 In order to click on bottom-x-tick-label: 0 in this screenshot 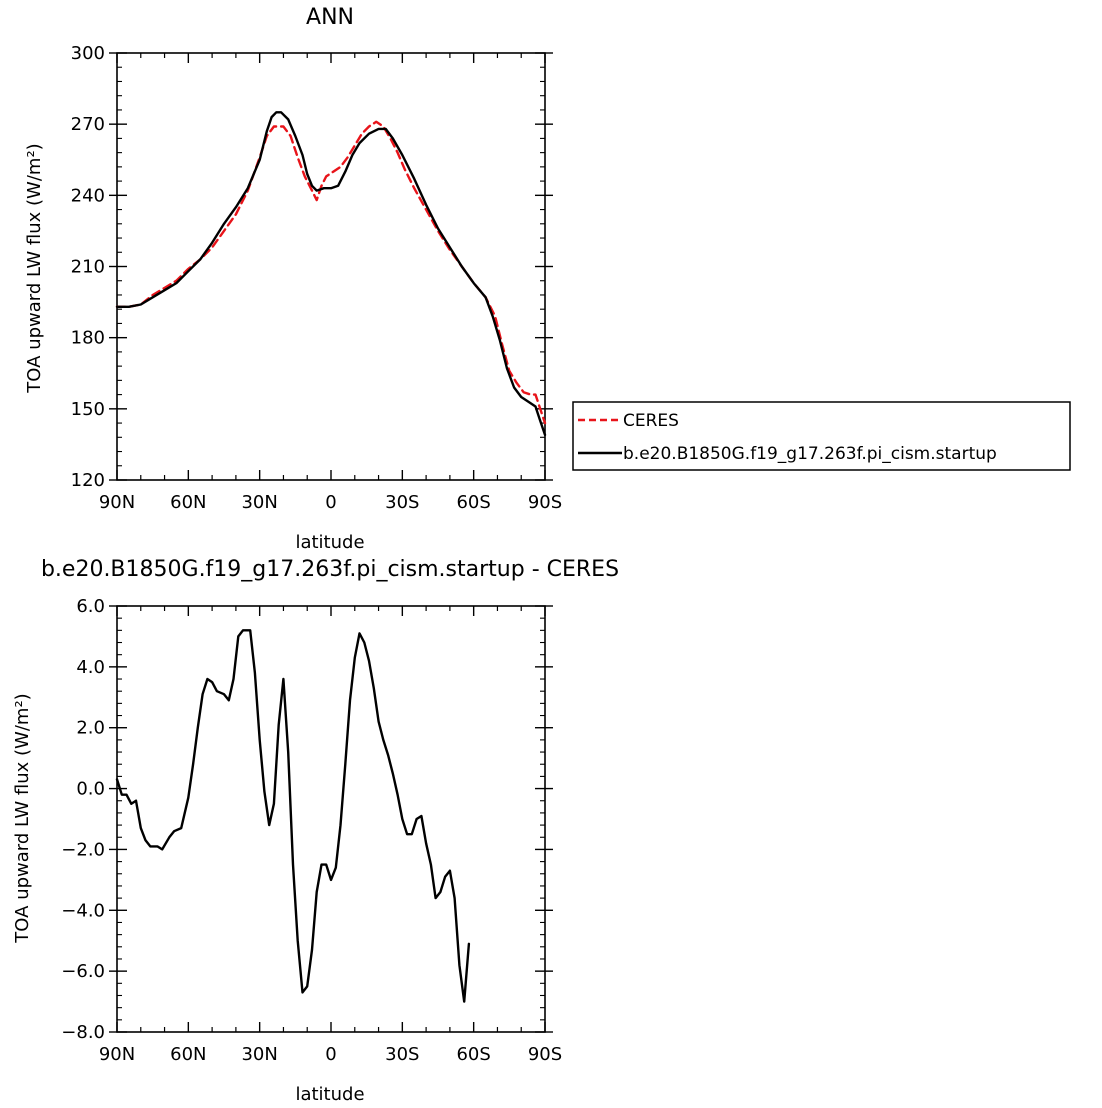, I will do `click(330, 1054)`.